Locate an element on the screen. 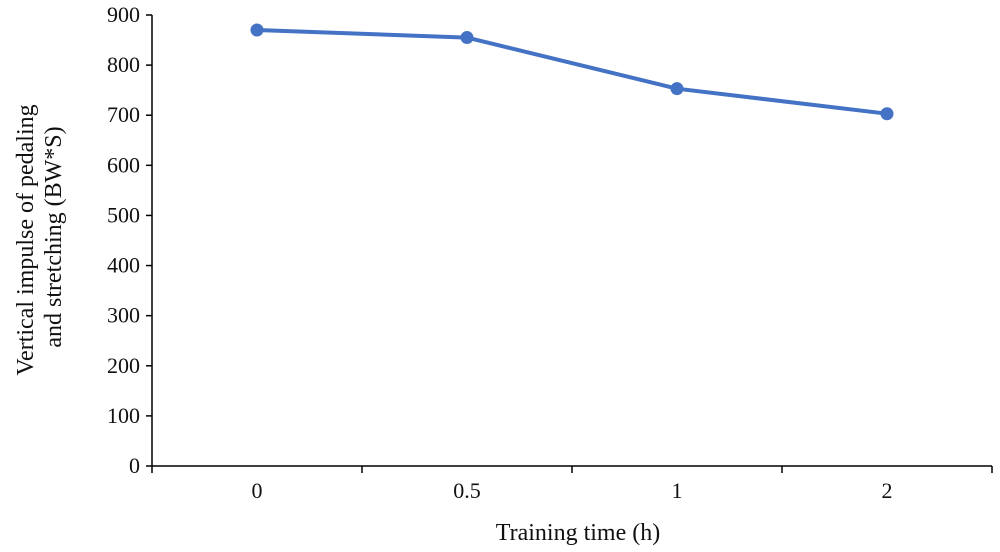 The image size is (1000, 552). y-tick-label: 900 is located at coordinates (123, 14).